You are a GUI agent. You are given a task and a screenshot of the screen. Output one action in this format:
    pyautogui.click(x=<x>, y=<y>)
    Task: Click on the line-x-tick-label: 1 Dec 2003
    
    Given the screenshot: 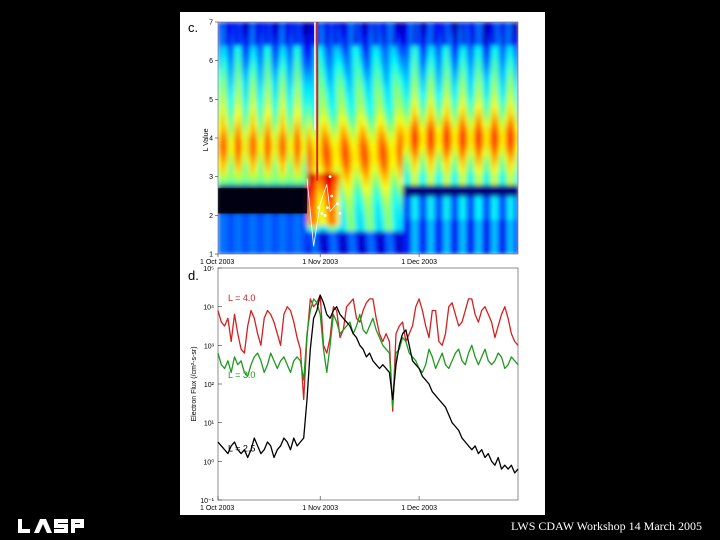 What is the action you would take?
    pyautogui.click(x=419, y=508)
    